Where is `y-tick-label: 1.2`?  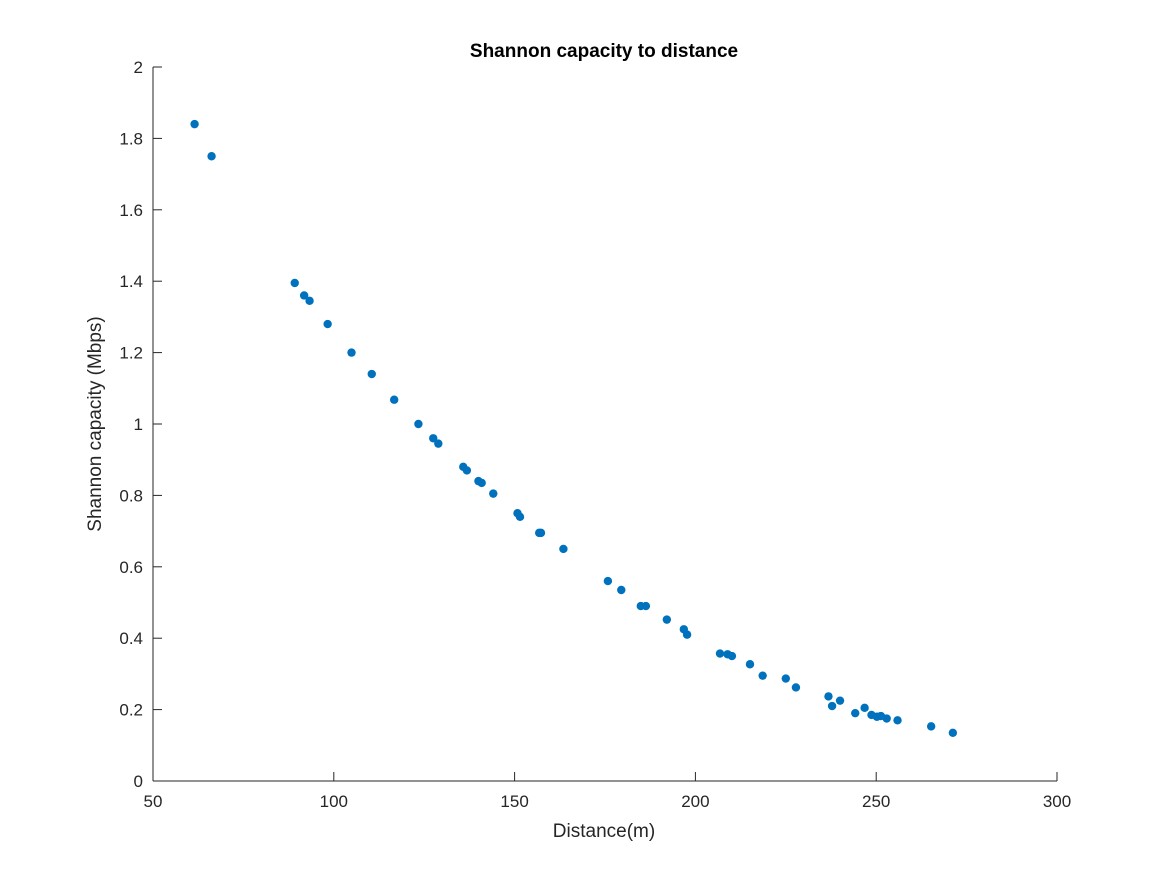 y-tick-label: 1.2 is located at coordinates (131, 353).